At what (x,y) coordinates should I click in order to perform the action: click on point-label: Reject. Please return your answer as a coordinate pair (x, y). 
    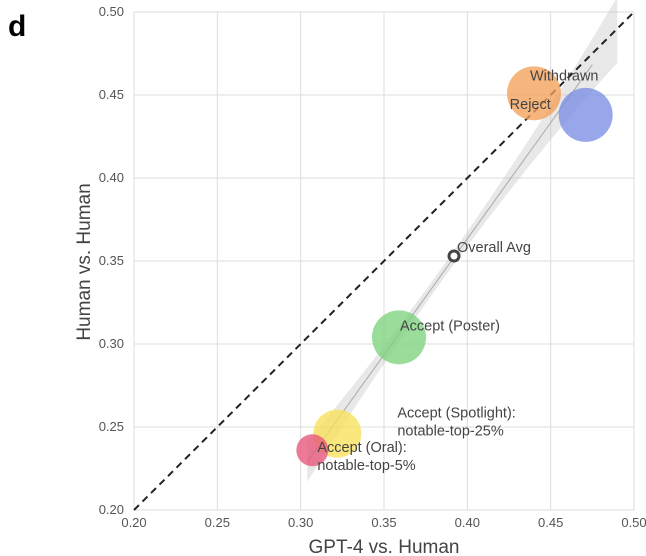
    Looking at the image, I should click on (530, 105).